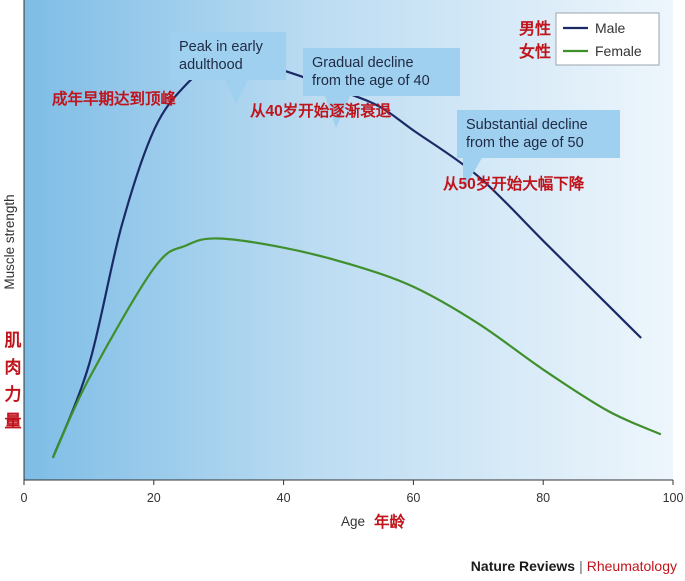 The width and height of the screenshot is (685, 581). I want to click on callout-text-peak: adulthood, so click(211, 65).